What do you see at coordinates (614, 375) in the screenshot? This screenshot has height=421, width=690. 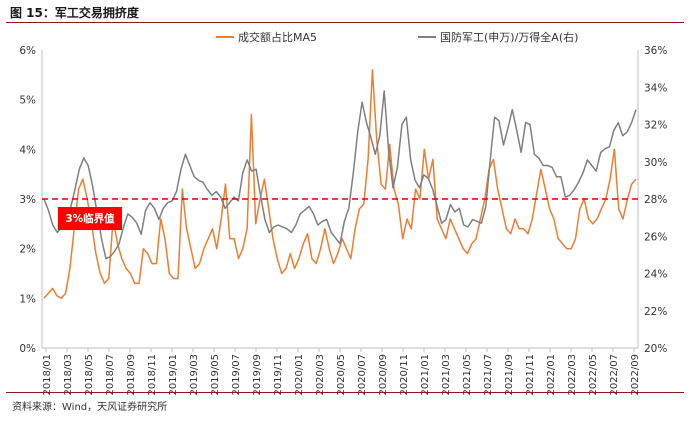 I see `x-tick-label: 2022/07` at bounding box center [614, 375].